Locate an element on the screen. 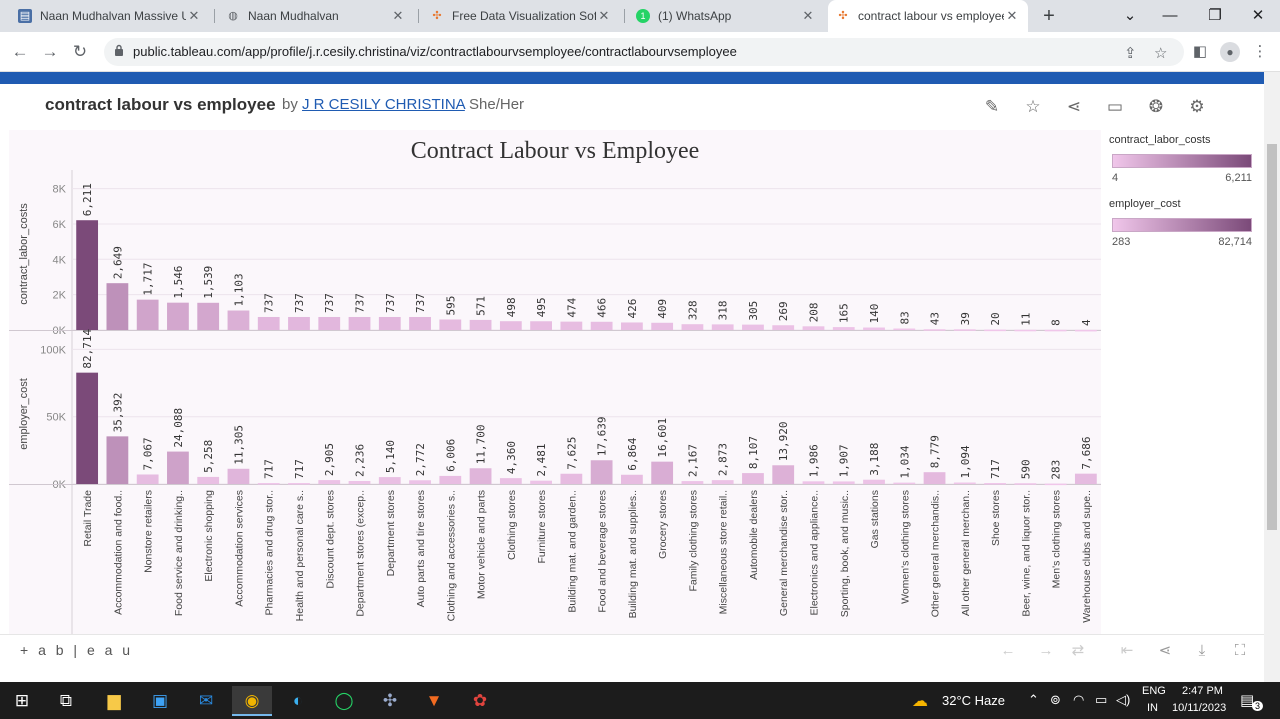 Image resolution: width=1280 pixels, height=719 pixels. data-label: 165 is located at coordinates (844, 313).